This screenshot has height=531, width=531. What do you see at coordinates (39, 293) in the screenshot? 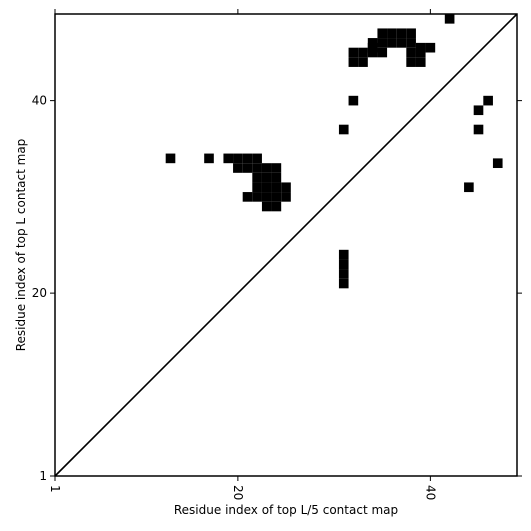
I see `y-tick-label: 20` at bounding box center [39, 293].